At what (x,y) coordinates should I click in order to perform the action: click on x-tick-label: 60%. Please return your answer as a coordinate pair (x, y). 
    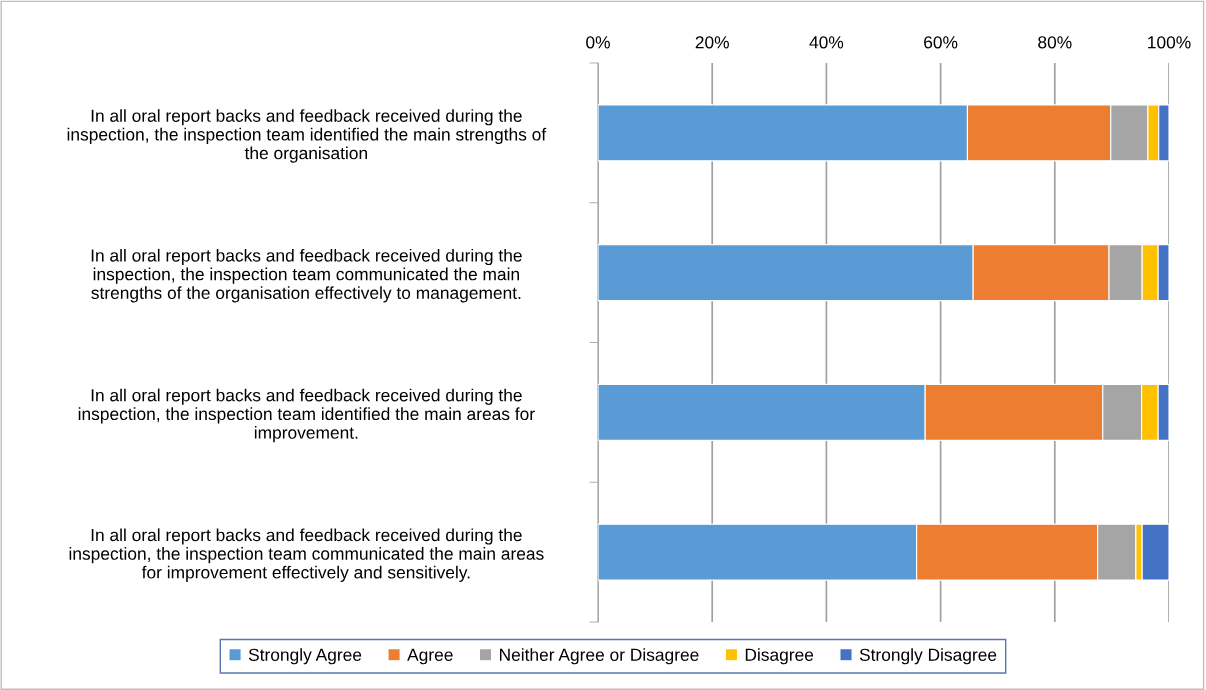
    Looking at the image, I should click on (941, 42).